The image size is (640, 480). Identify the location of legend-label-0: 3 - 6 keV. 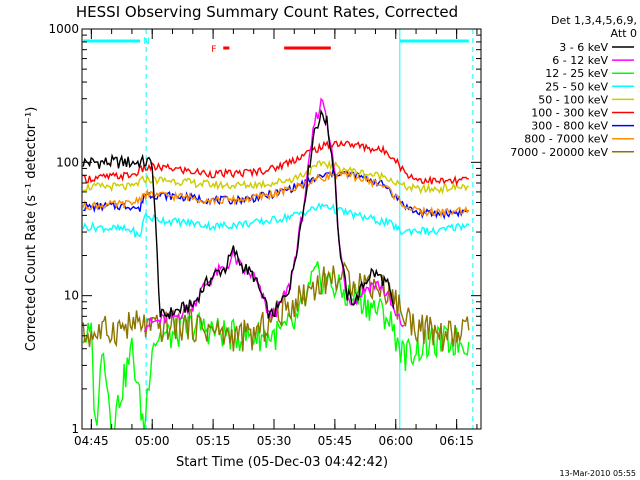
(583, 47).